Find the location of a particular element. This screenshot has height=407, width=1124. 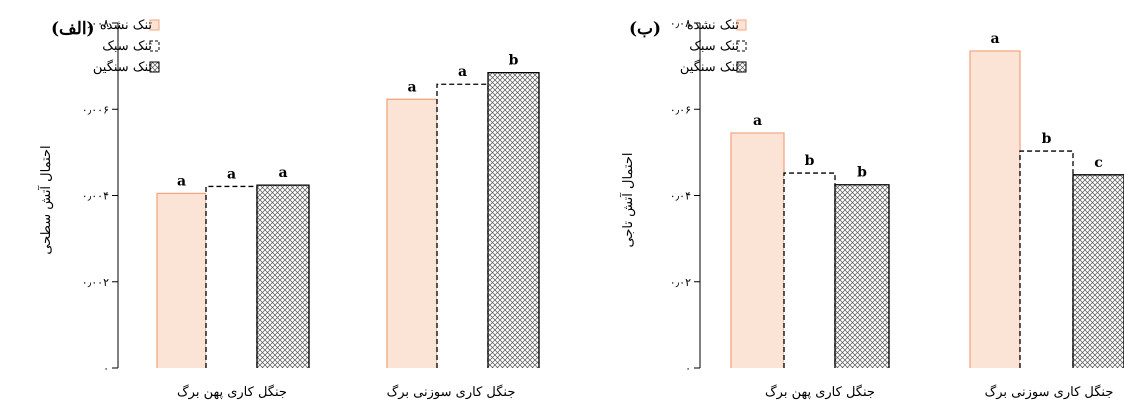

y-tick-label: ۰٫۰۶ is located at coordinates (680, 109).